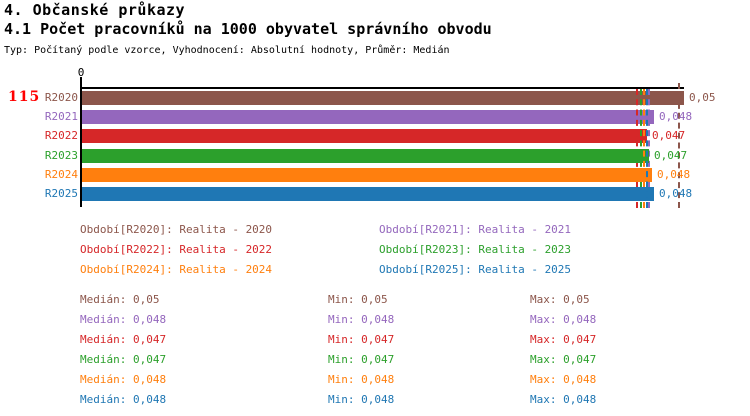 This screenshot has width=750, height=416. I want to click on bar-R2025, so click(368, 194).